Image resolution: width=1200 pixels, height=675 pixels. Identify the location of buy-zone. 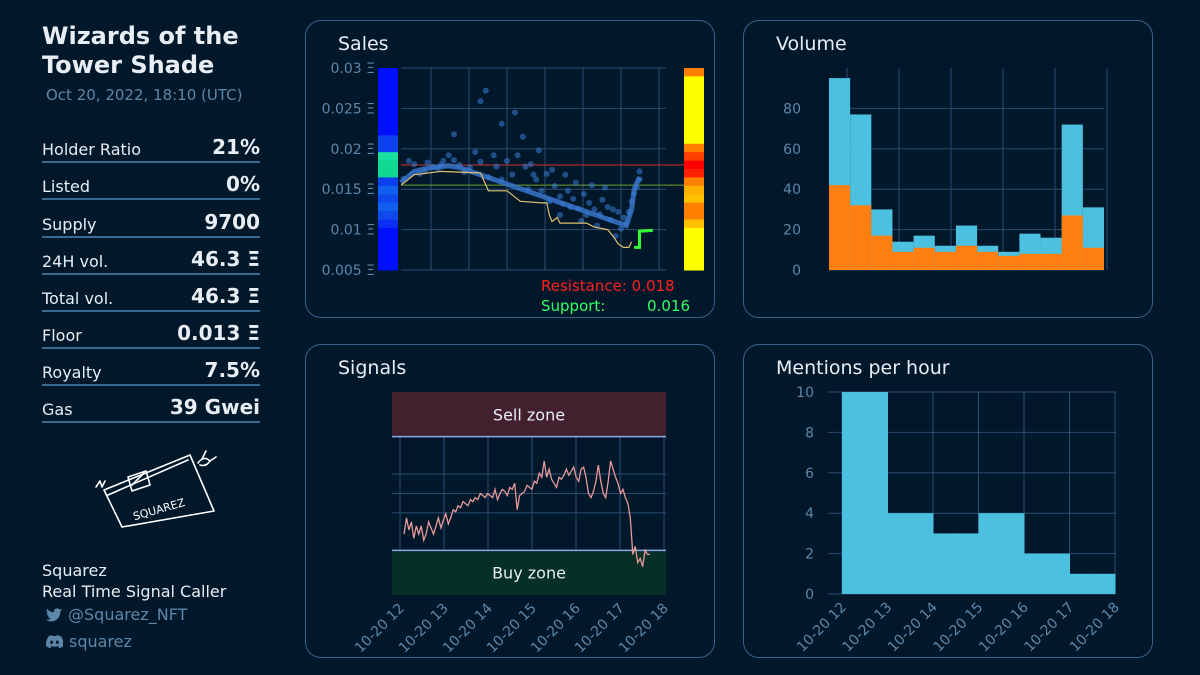
(529, 572).